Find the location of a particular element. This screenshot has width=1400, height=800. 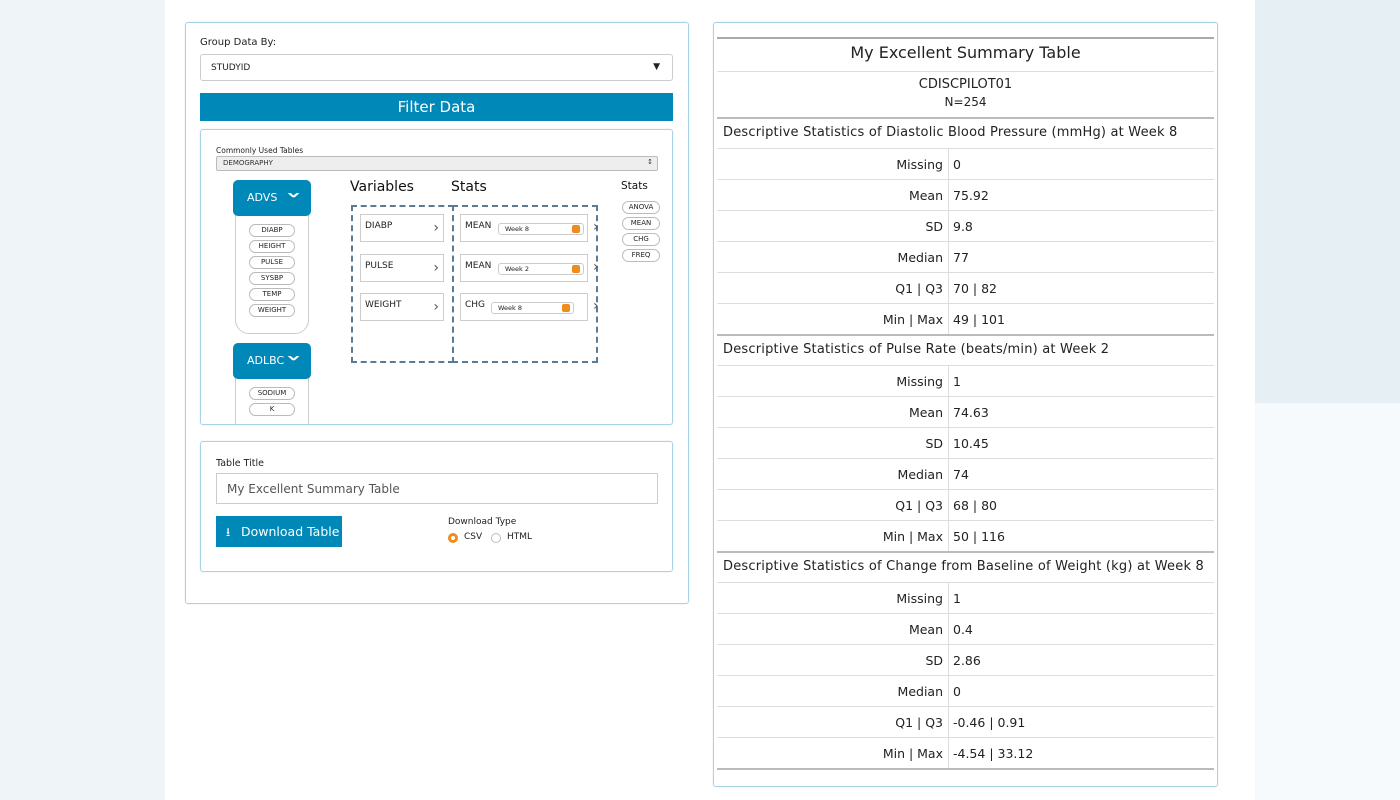

variable-pill: TEMP is located at coordinates (272, 294).